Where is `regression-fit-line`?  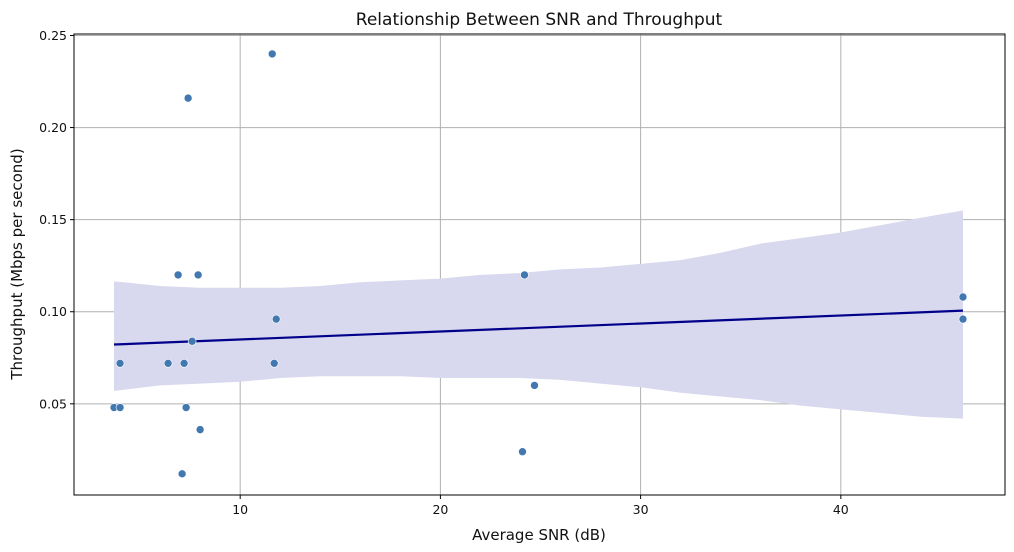
regression-fit-line is located at coordinates (538, 327).